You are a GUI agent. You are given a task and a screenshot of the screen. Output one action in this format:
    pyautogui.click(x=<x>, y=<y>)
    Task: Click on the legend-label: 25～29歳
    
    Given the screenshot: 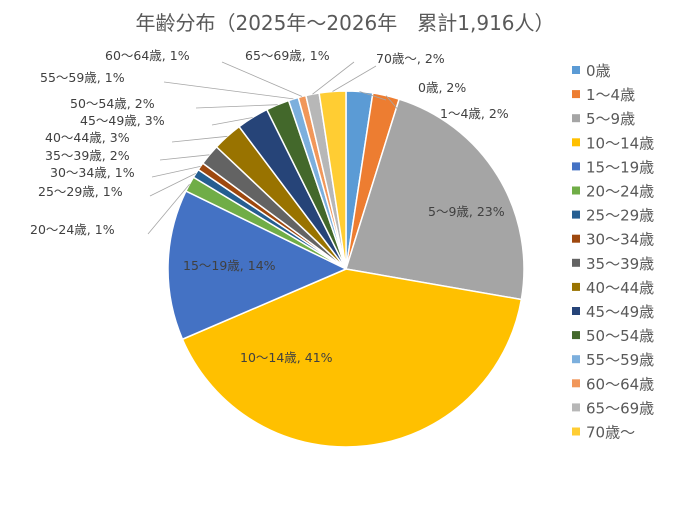 What is the action you would take?
    pyautogui.click(x=620, y=216)
    